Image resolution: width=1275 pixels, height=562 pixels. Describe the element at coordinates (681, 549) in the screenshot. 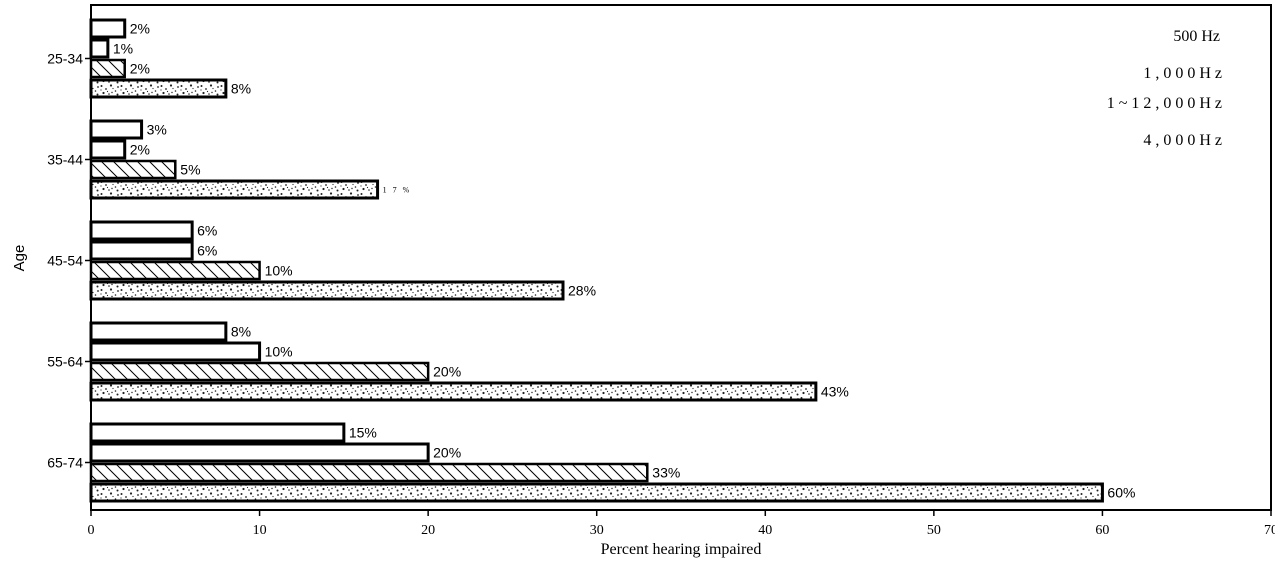

I see `x-axis-title: Percent hearing impaired` at that location.